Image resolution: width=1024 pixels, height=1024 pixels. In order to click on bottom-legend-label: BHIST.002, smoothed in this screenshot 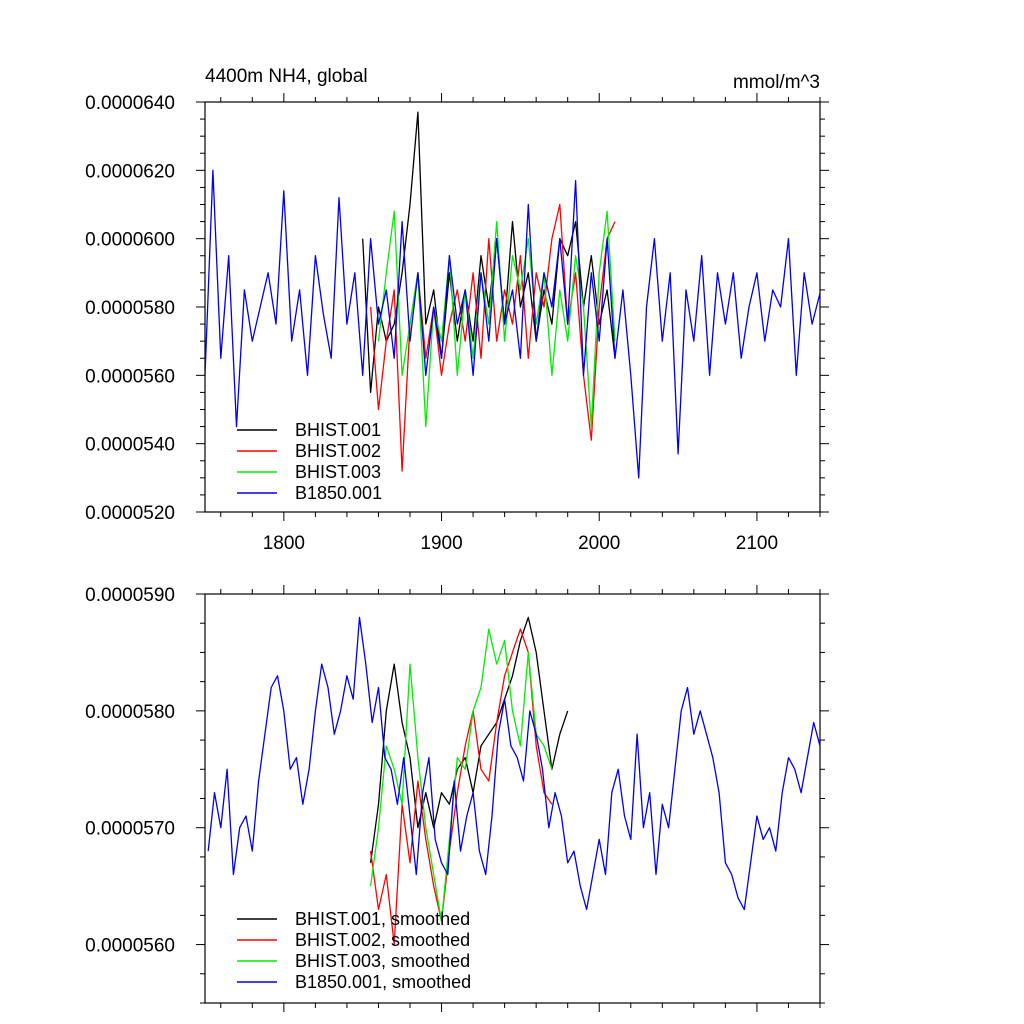, I will do `click(382, 940)`.